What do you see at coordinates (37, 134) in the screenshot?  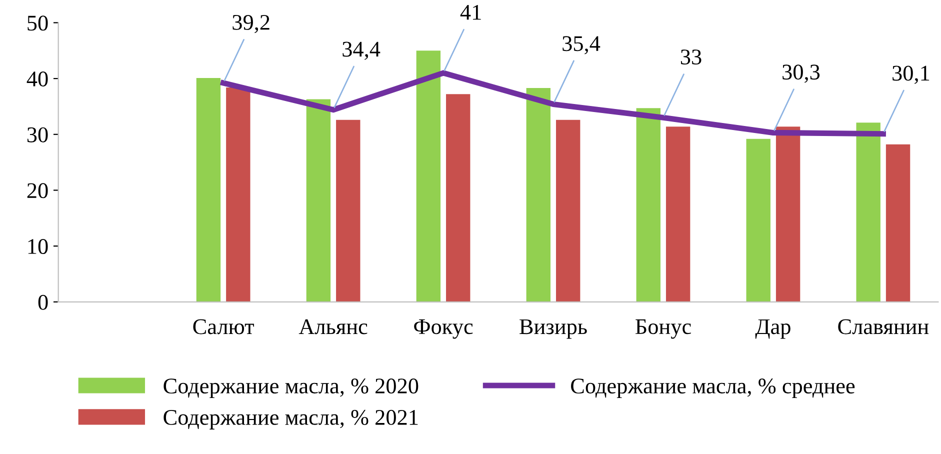 I see `y-tick-label: 30` at bounding box center [37, 134].